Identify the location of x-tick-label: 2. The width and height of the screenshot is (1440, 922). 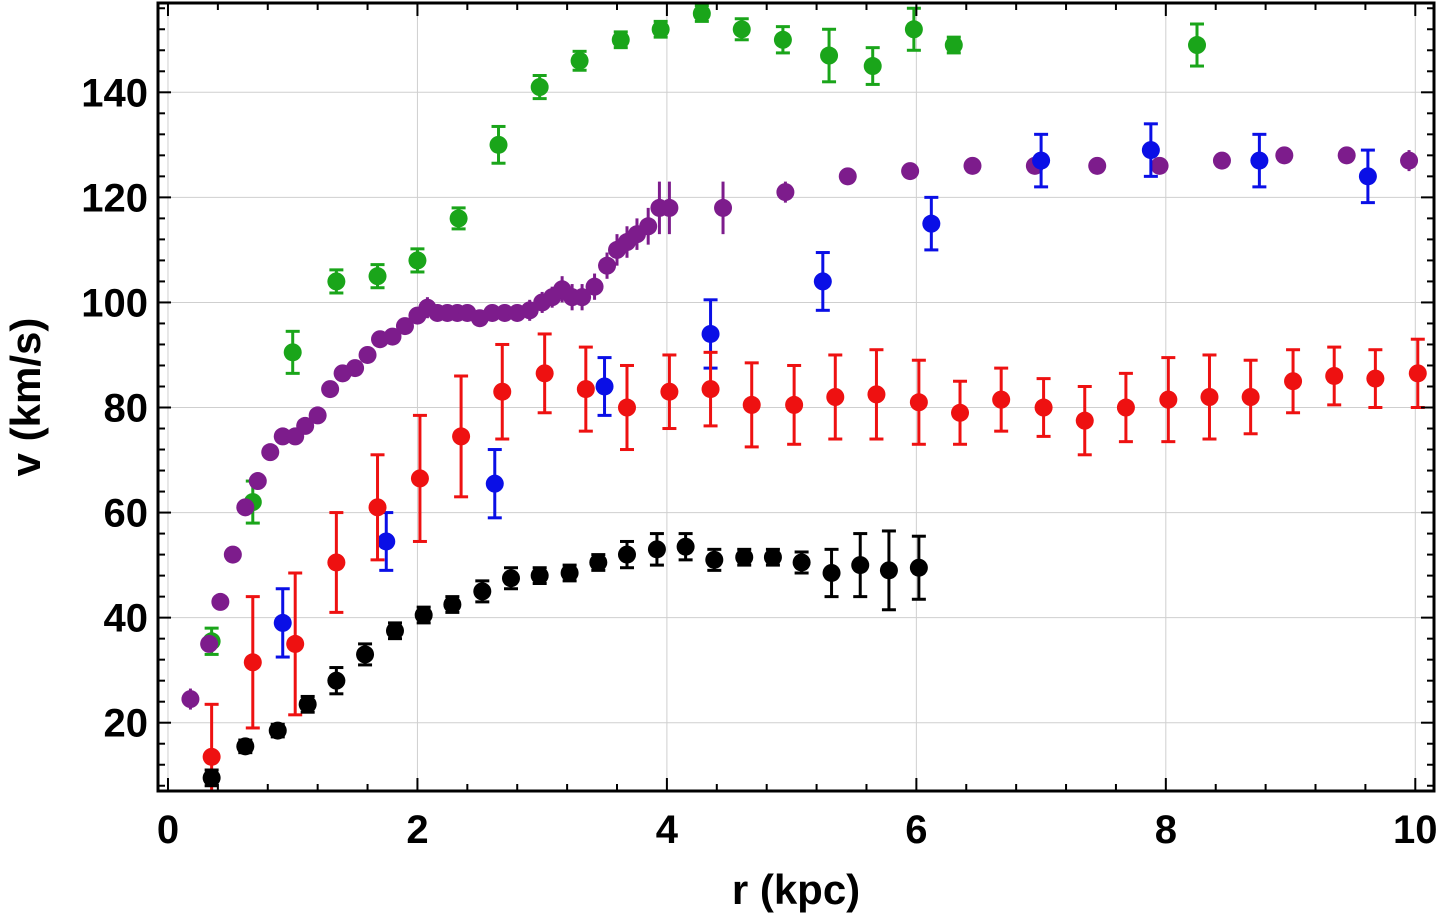
(417, 830).